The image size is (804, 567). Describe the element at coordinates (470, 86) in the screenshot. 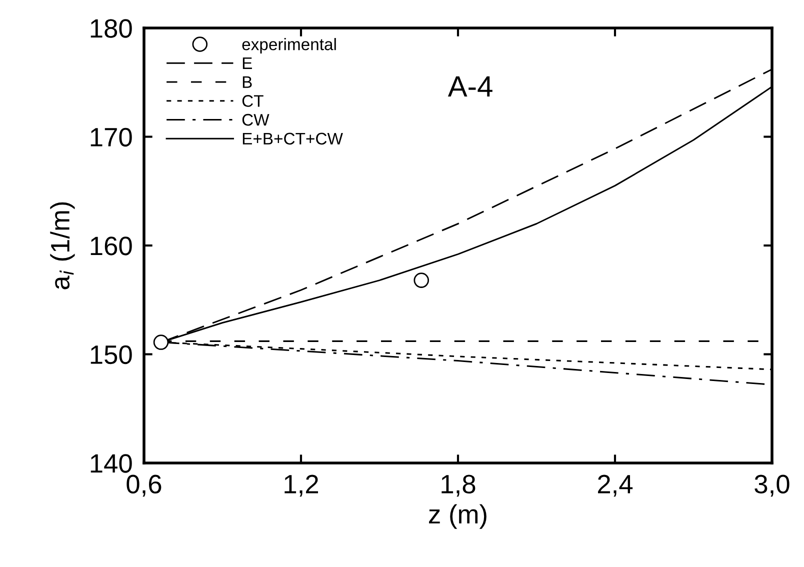

I see `annotation: A-4` at that location.